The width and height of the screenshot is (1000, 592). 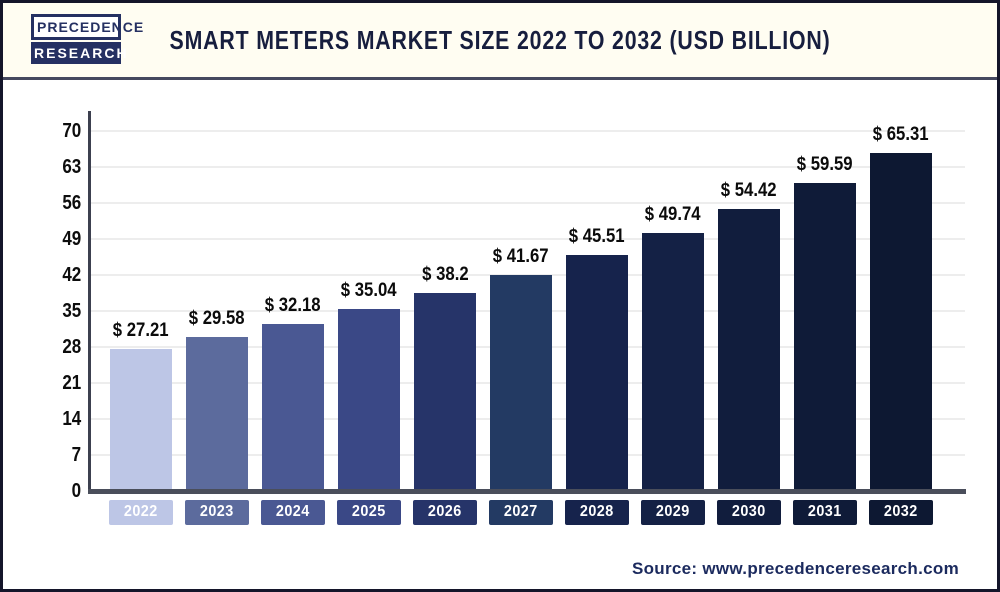 What do you see at coordinates (673, 361) in the screenshot?
I see `bar-2029` at bounding box center [673, 361].